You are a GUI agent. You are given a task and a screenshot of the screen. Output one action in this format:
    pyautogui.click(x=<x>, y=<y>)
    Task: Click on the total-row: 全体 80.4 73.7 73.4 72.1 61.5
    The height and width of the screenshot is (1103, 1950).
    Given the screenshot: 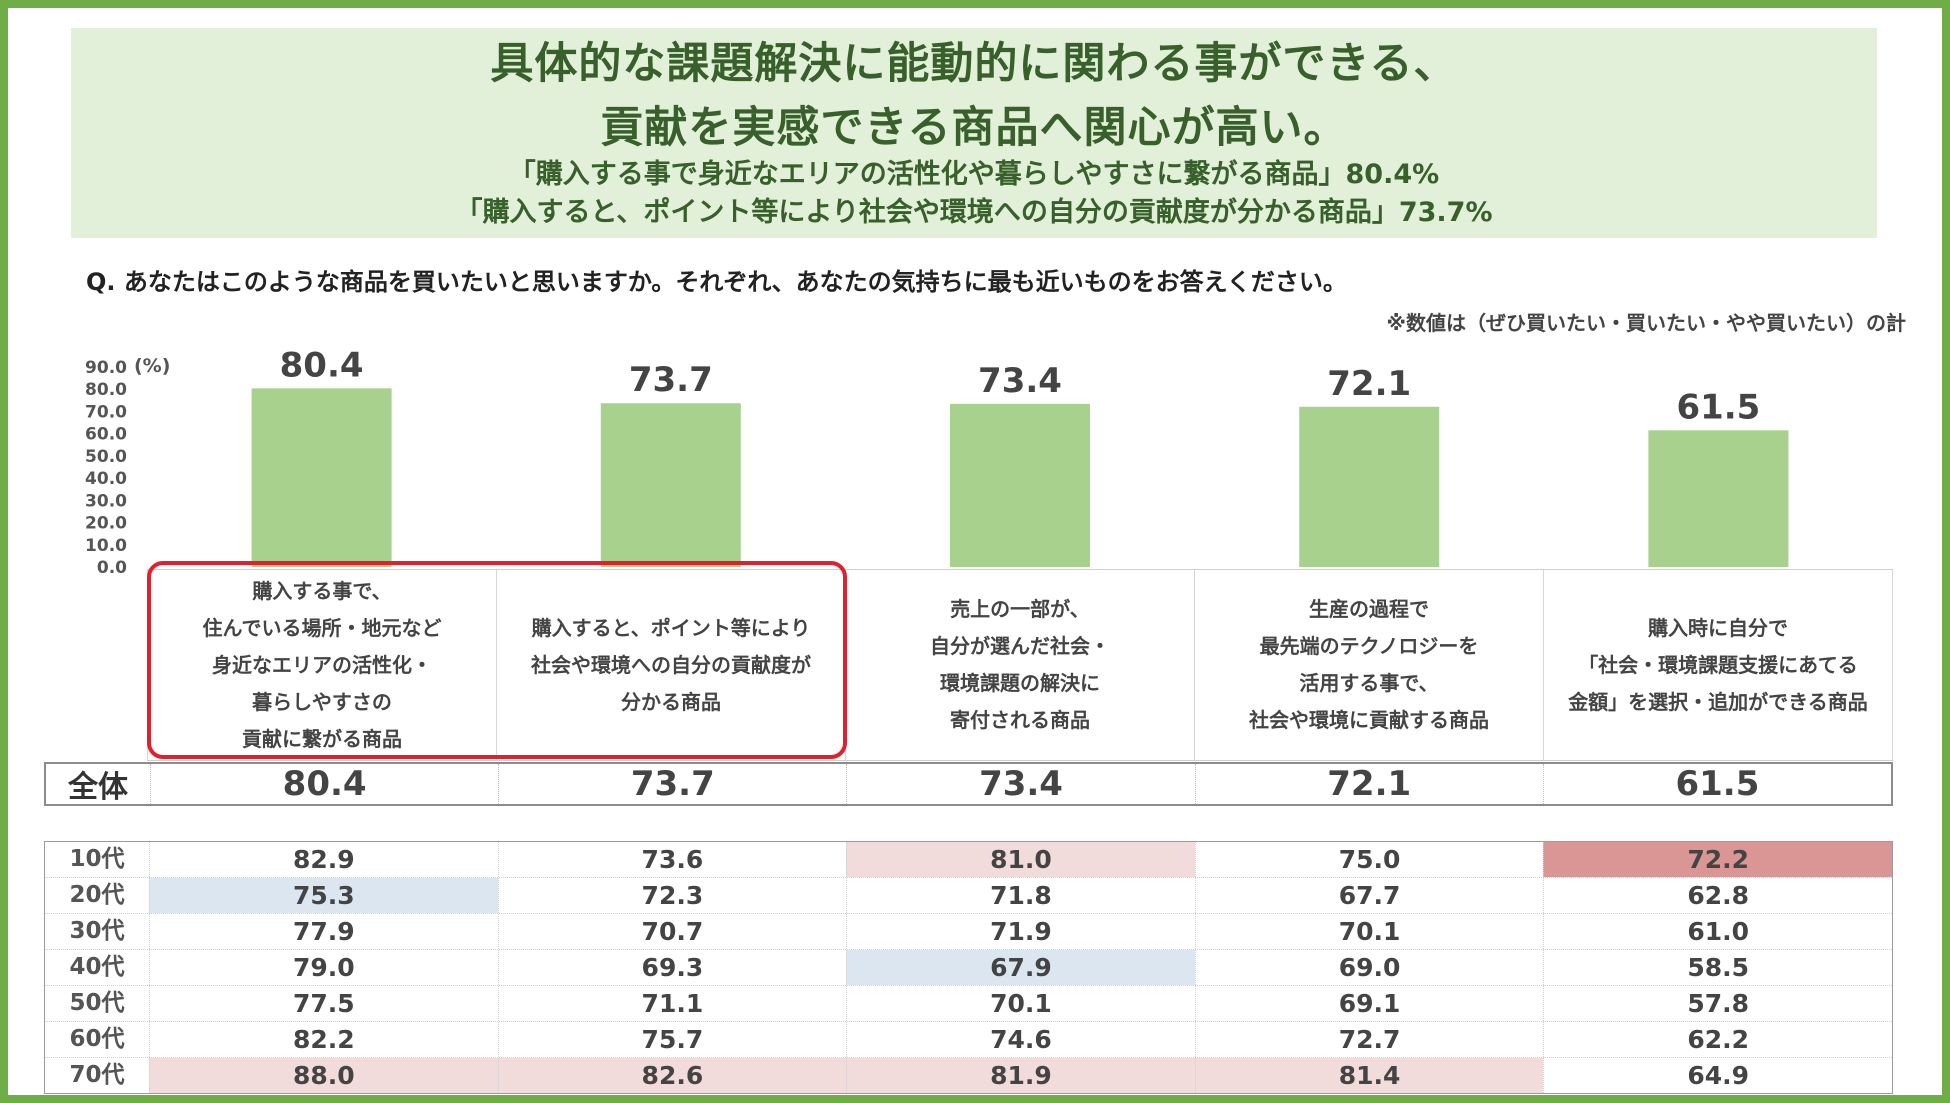 What is the action you would take?
    pyautogui.click(x=968, y=784)
    